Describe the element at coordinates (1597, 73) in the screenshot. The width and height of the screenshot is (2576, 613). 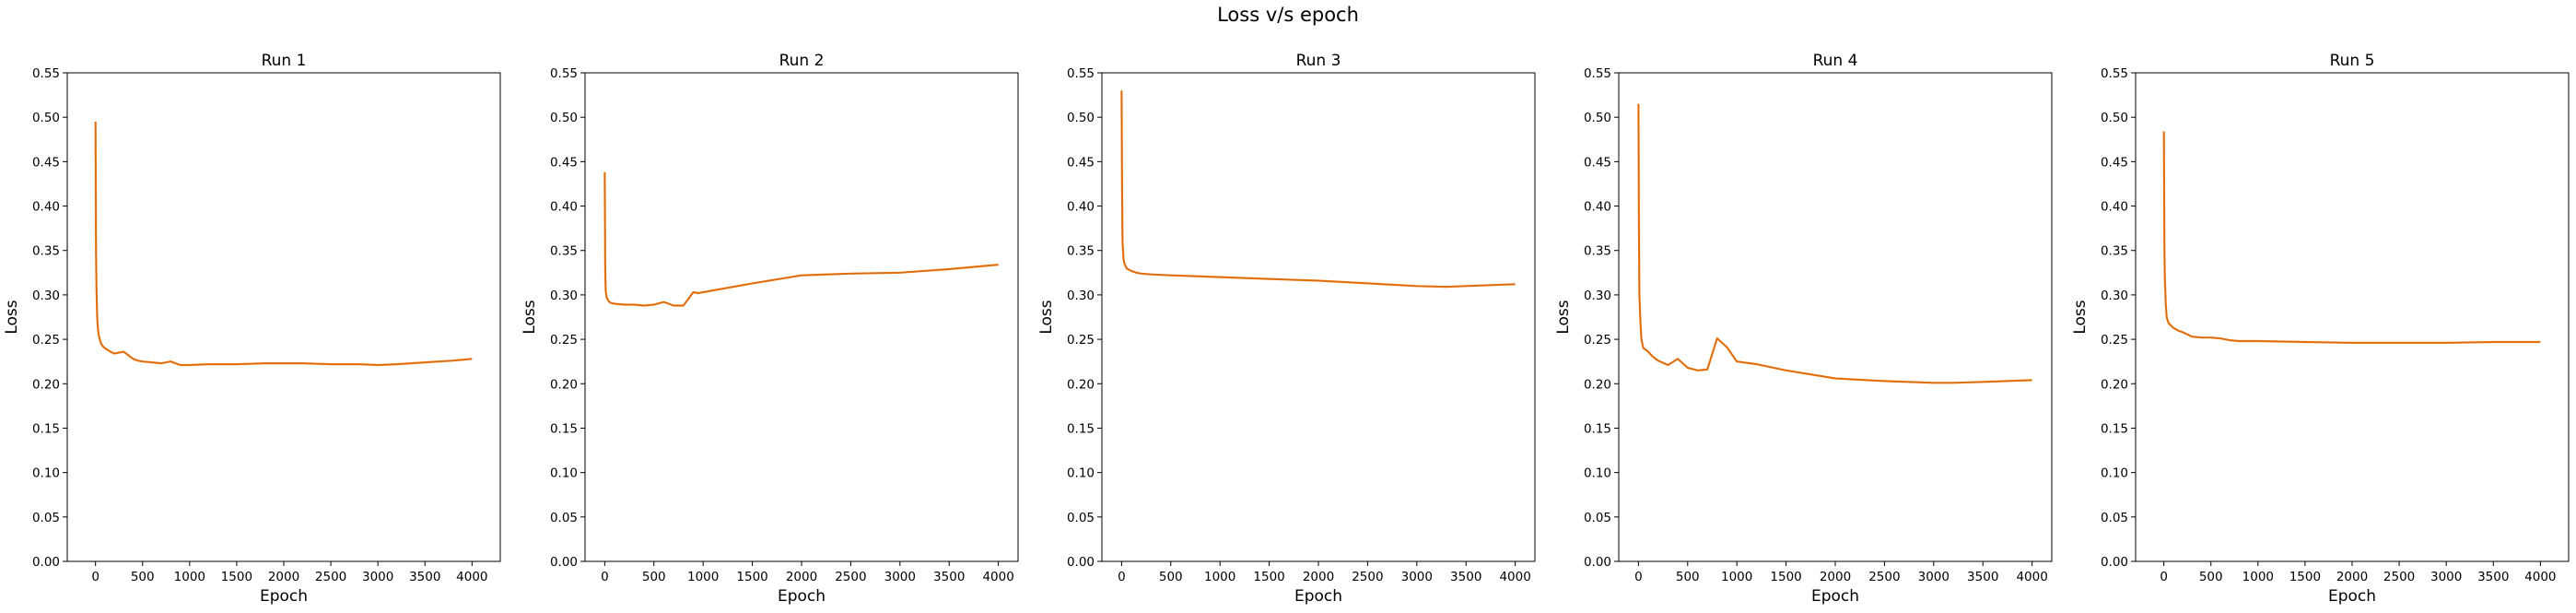
I see `run4-ytick-label: 0.55` at that location.